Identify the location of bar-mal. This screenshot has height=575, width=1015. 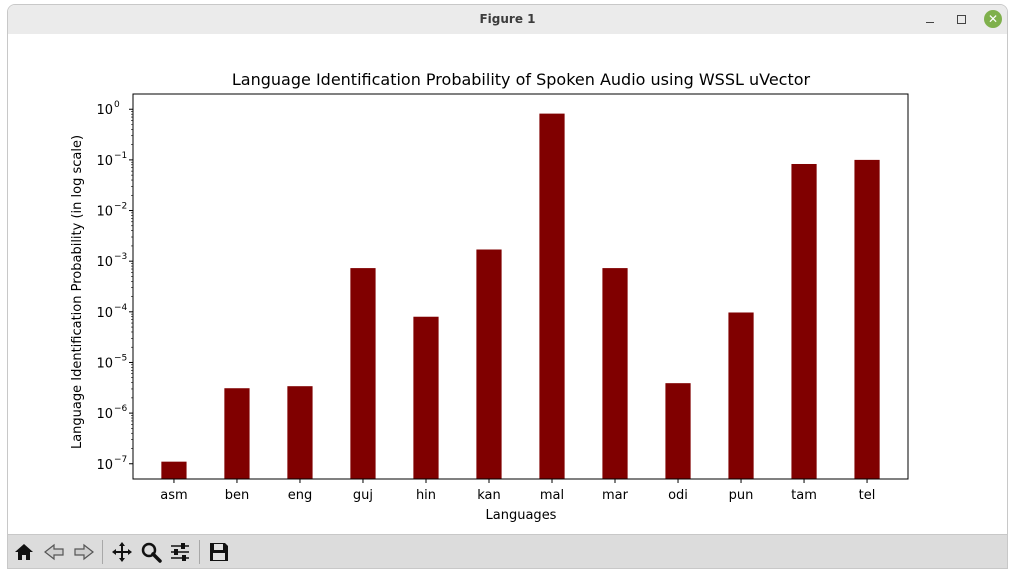
(552, 296).